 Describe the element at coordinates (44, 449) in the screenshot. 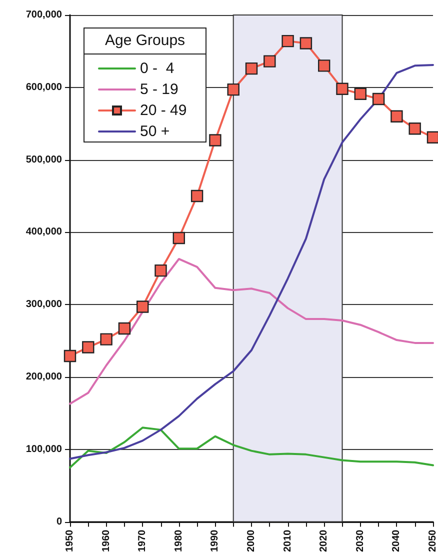

I see `y-tick-label: 100,000` at that location.